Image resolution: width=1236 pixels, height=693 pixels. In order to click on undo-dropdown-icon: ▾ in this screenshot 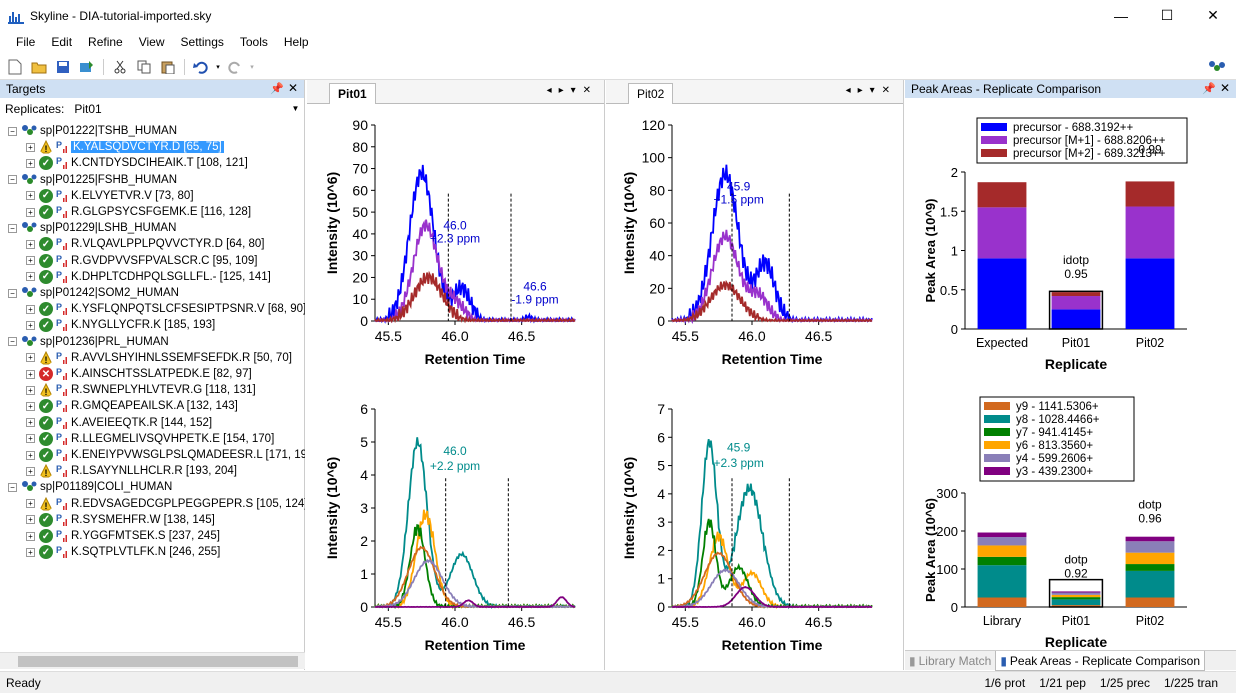, I will do `click(218, 67)`.